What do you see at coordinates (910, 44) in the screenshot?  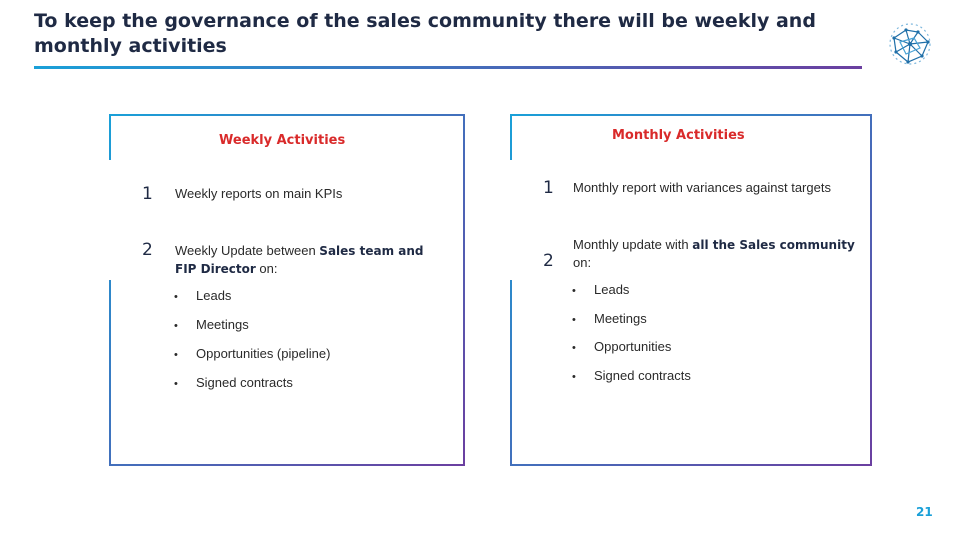 I see `network-sphere-icon` at bounding box center [910, 44].